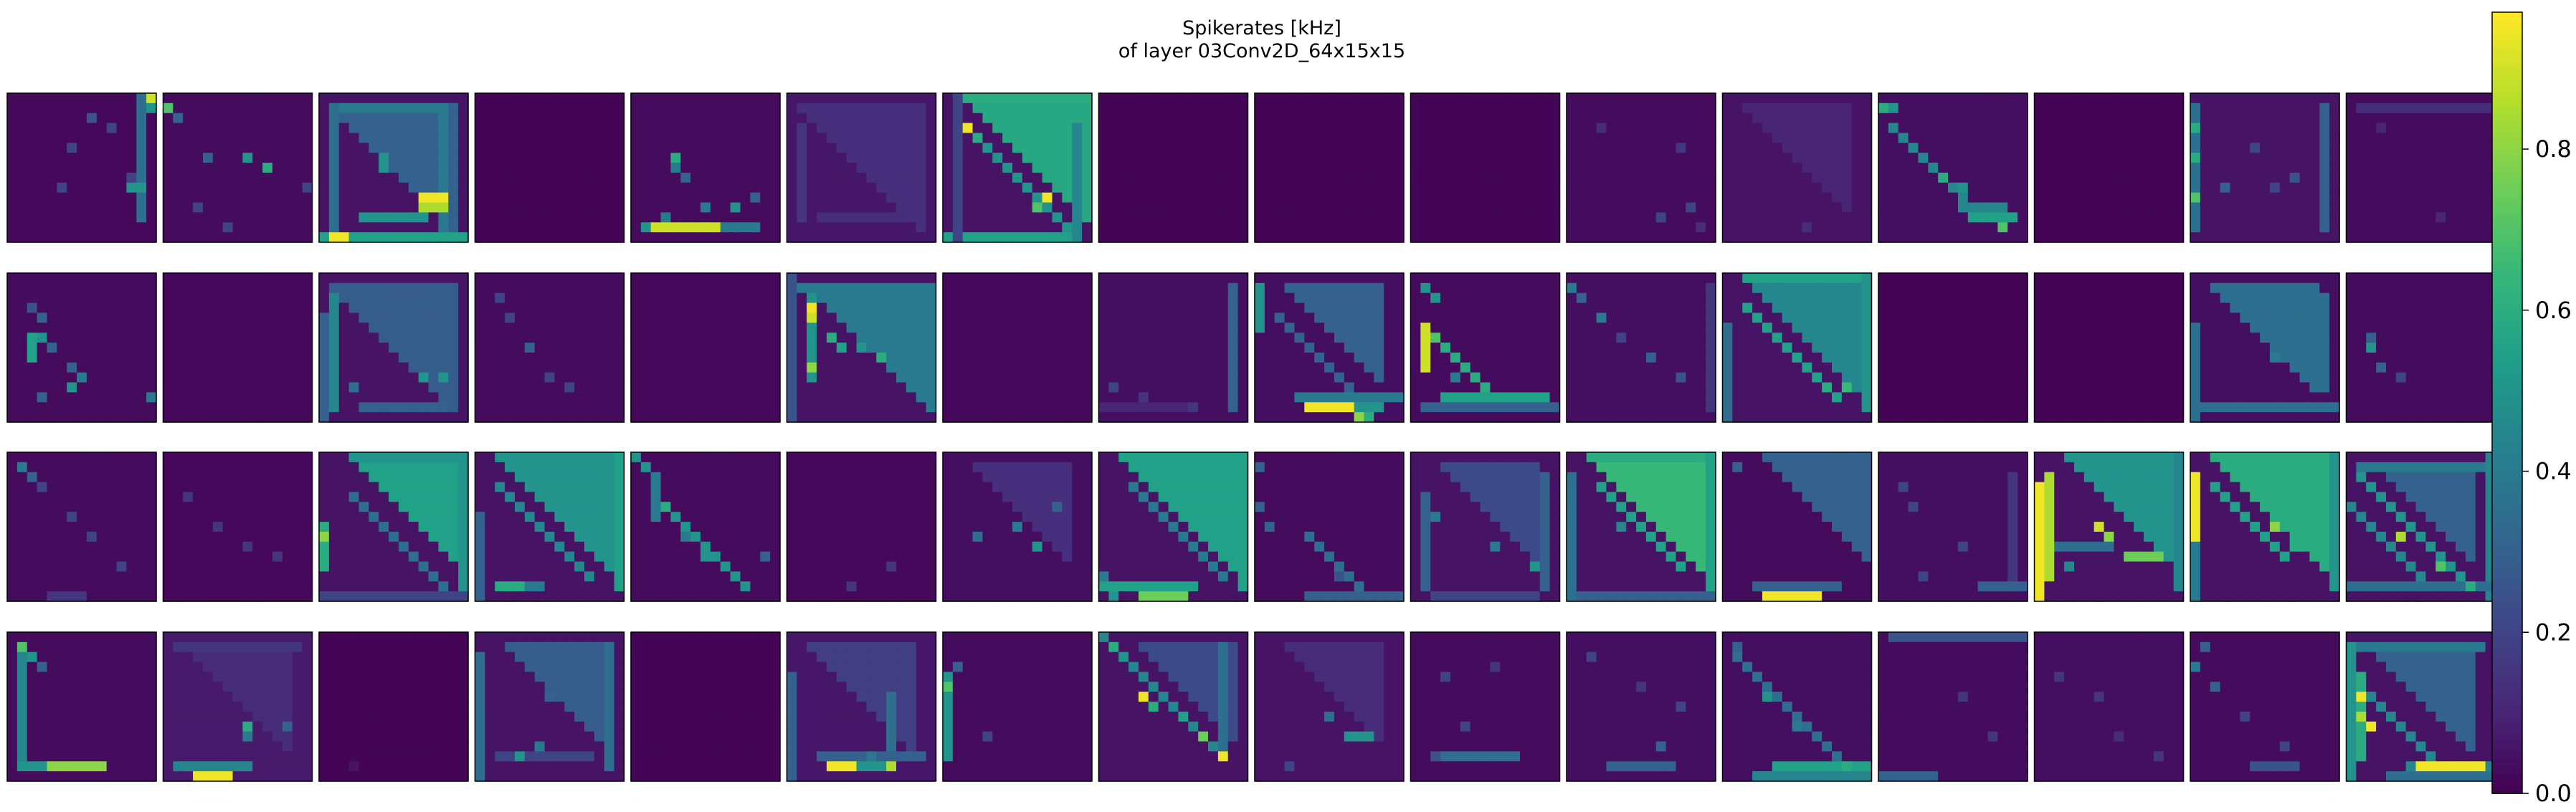 This screenshot has width=2576, height=812. Describe the element at coordinates (862, 167) in the screenshot. I see `panel-frame` at that location.